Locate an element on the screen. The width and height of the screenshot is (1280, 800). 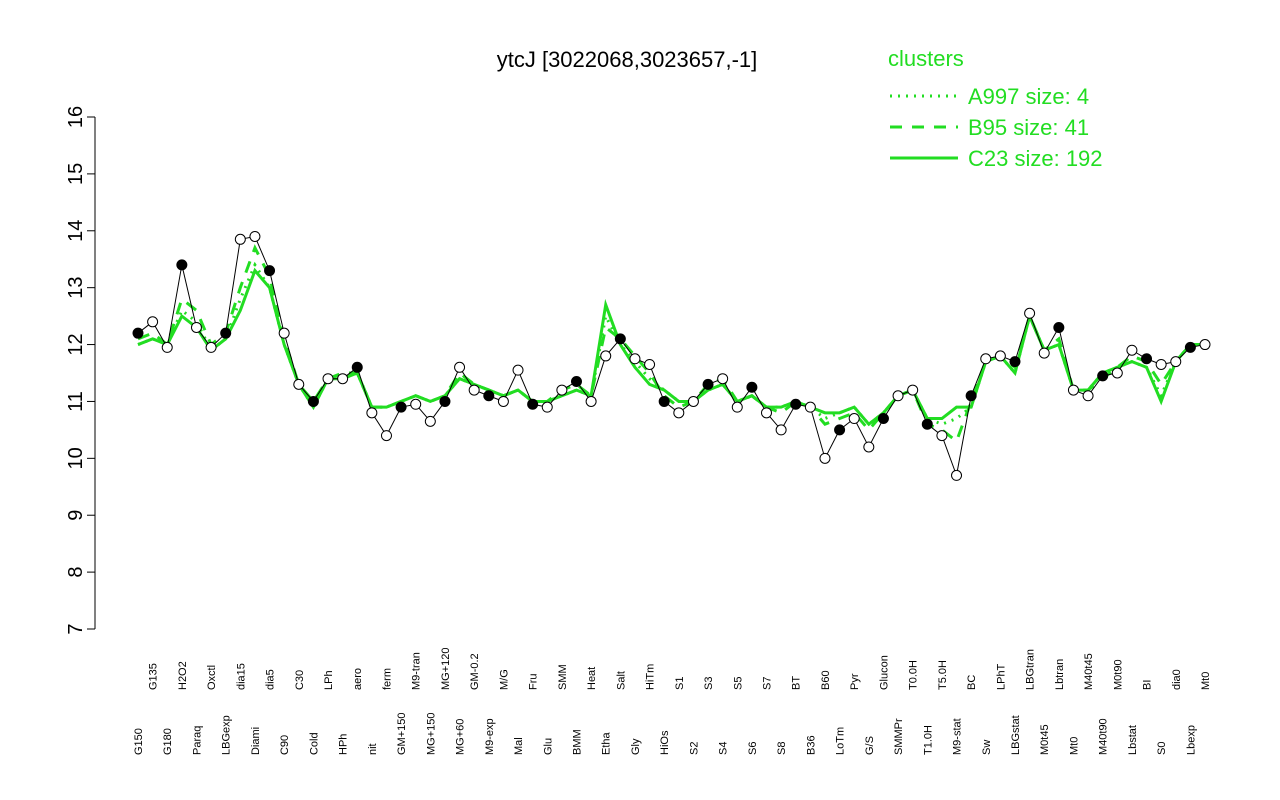
x-tick-label: Salt is located at coordinates (621, 680).